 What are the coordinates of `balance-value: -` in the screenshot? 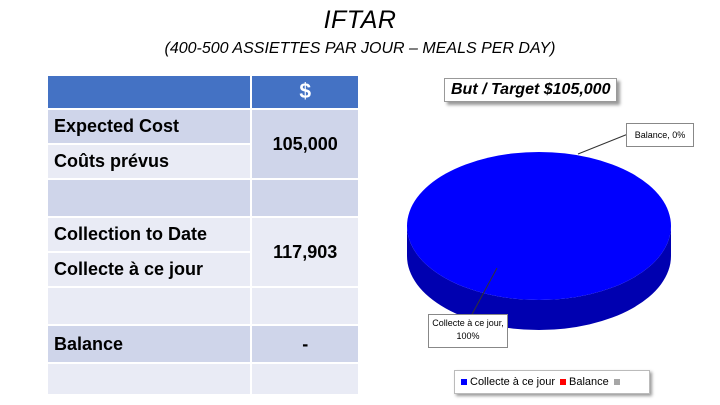 It's located at (305, 344).